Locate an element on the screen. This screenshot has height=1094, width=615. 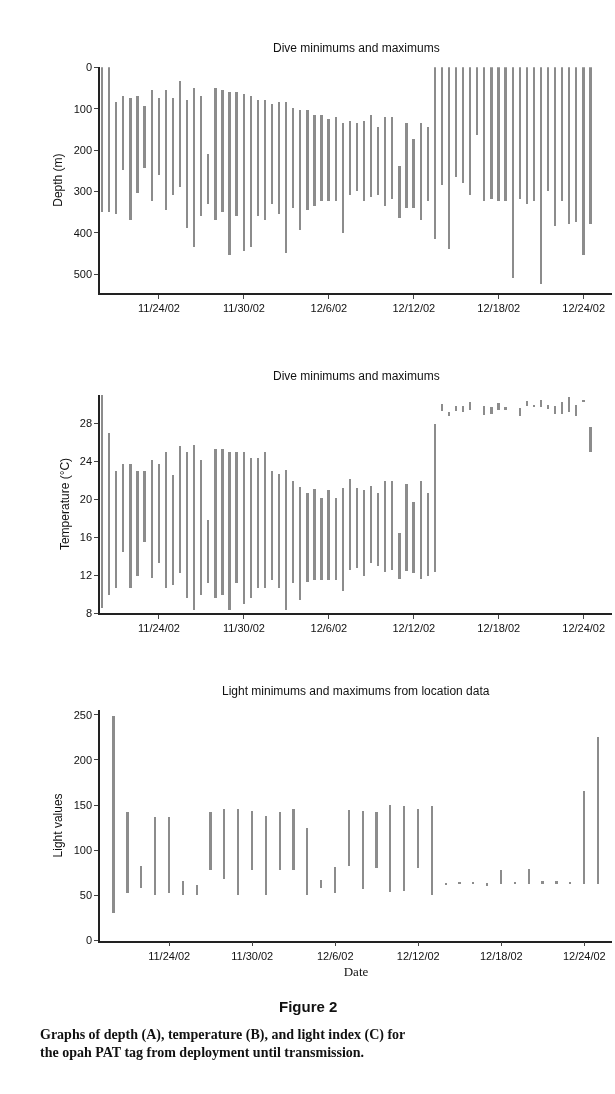
y-tick-label: 500 is located at coordinates (83, 274).